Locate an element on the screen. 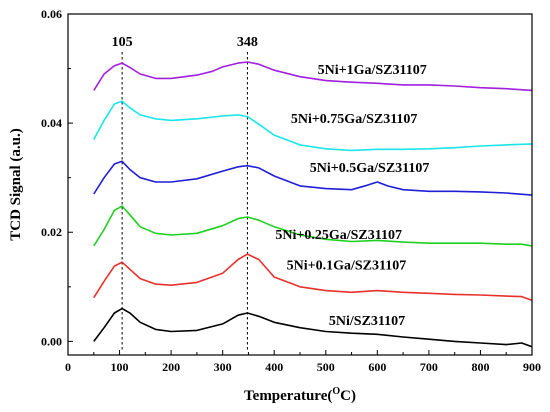 The image size is (550, 412). series-label-4: 5Ni+0.75Ga/SZ31107 is located at coordinates (354, 119).